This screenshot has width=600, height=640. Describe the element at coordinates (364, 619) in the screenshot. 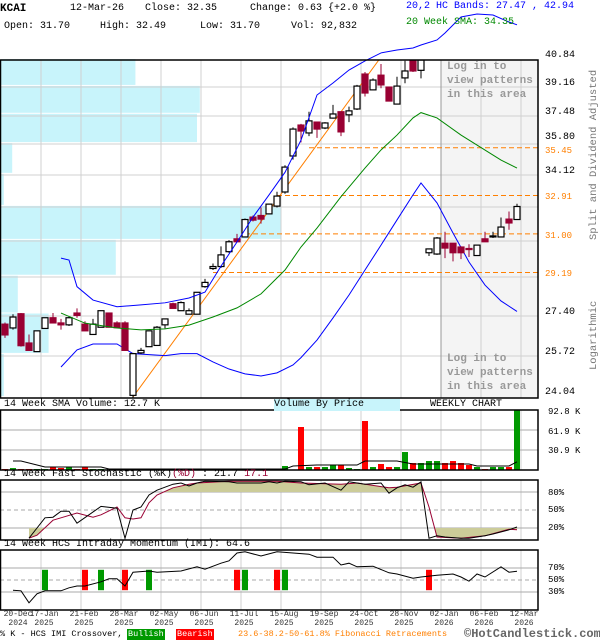

I see `date-tick: 24-Oct 2025` at that location.